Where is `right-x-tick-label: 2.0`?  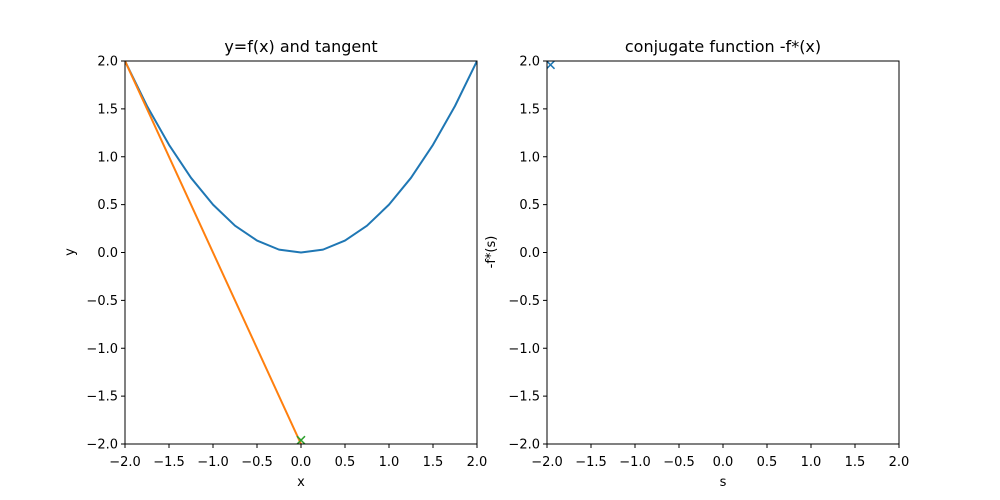
right-x-tick-label: 2.0 is located at coordinates (899, 462).